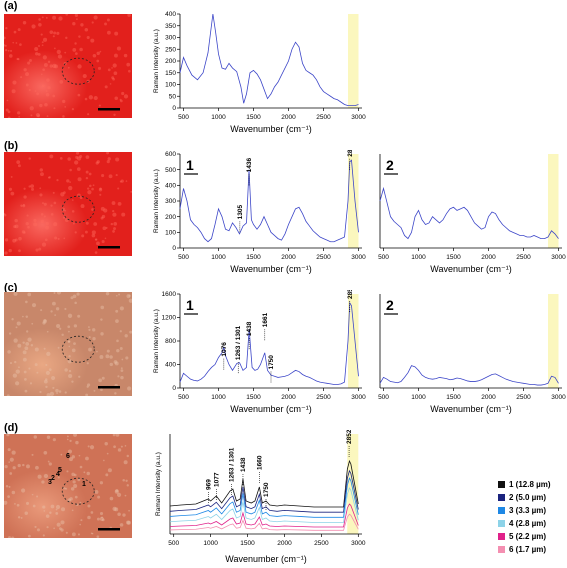 The width and height of the screenshot is (567, 568). What do you see at coordinates (265, 319) in the screenshot?
I see `peak-label-4: 1661` at bounding box center [265, 319].